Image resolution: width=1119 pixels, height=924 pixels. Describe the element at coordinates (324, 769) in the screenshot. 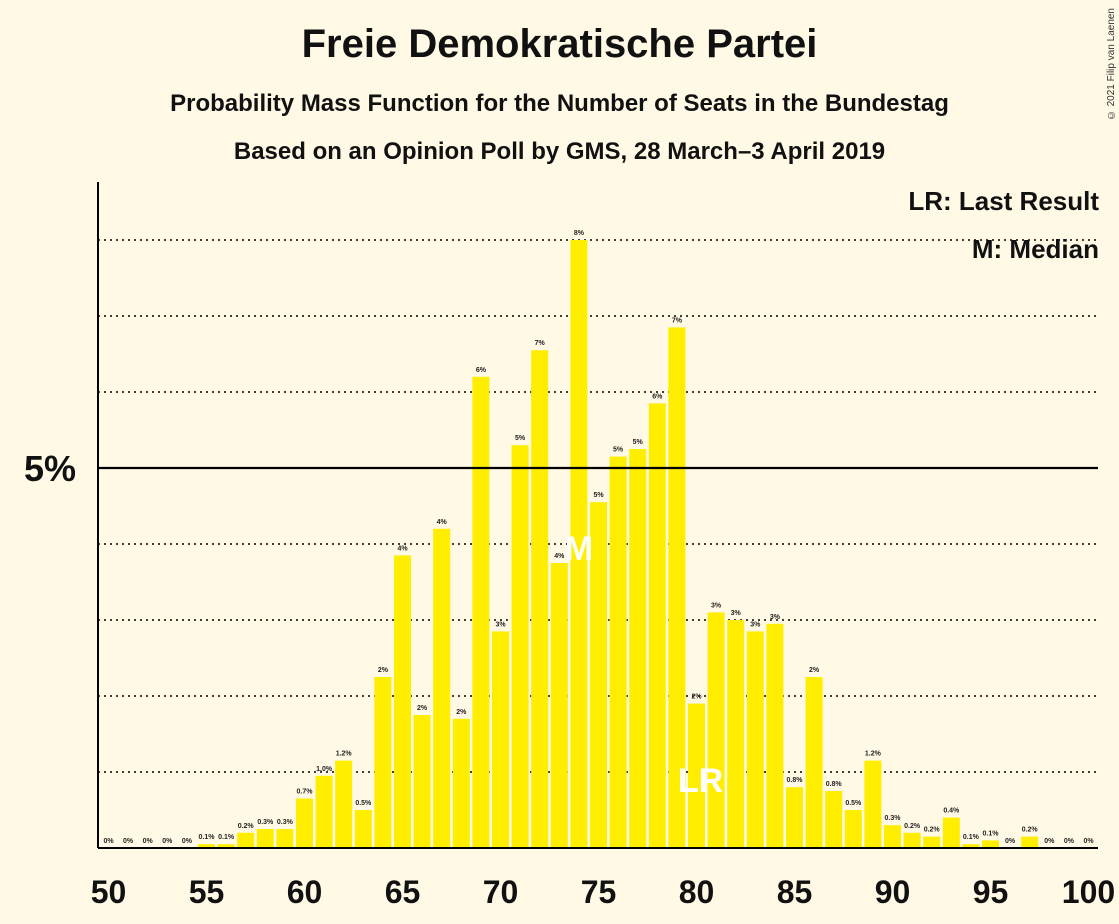

I see `bar-value-label: 1.0%` at that location.